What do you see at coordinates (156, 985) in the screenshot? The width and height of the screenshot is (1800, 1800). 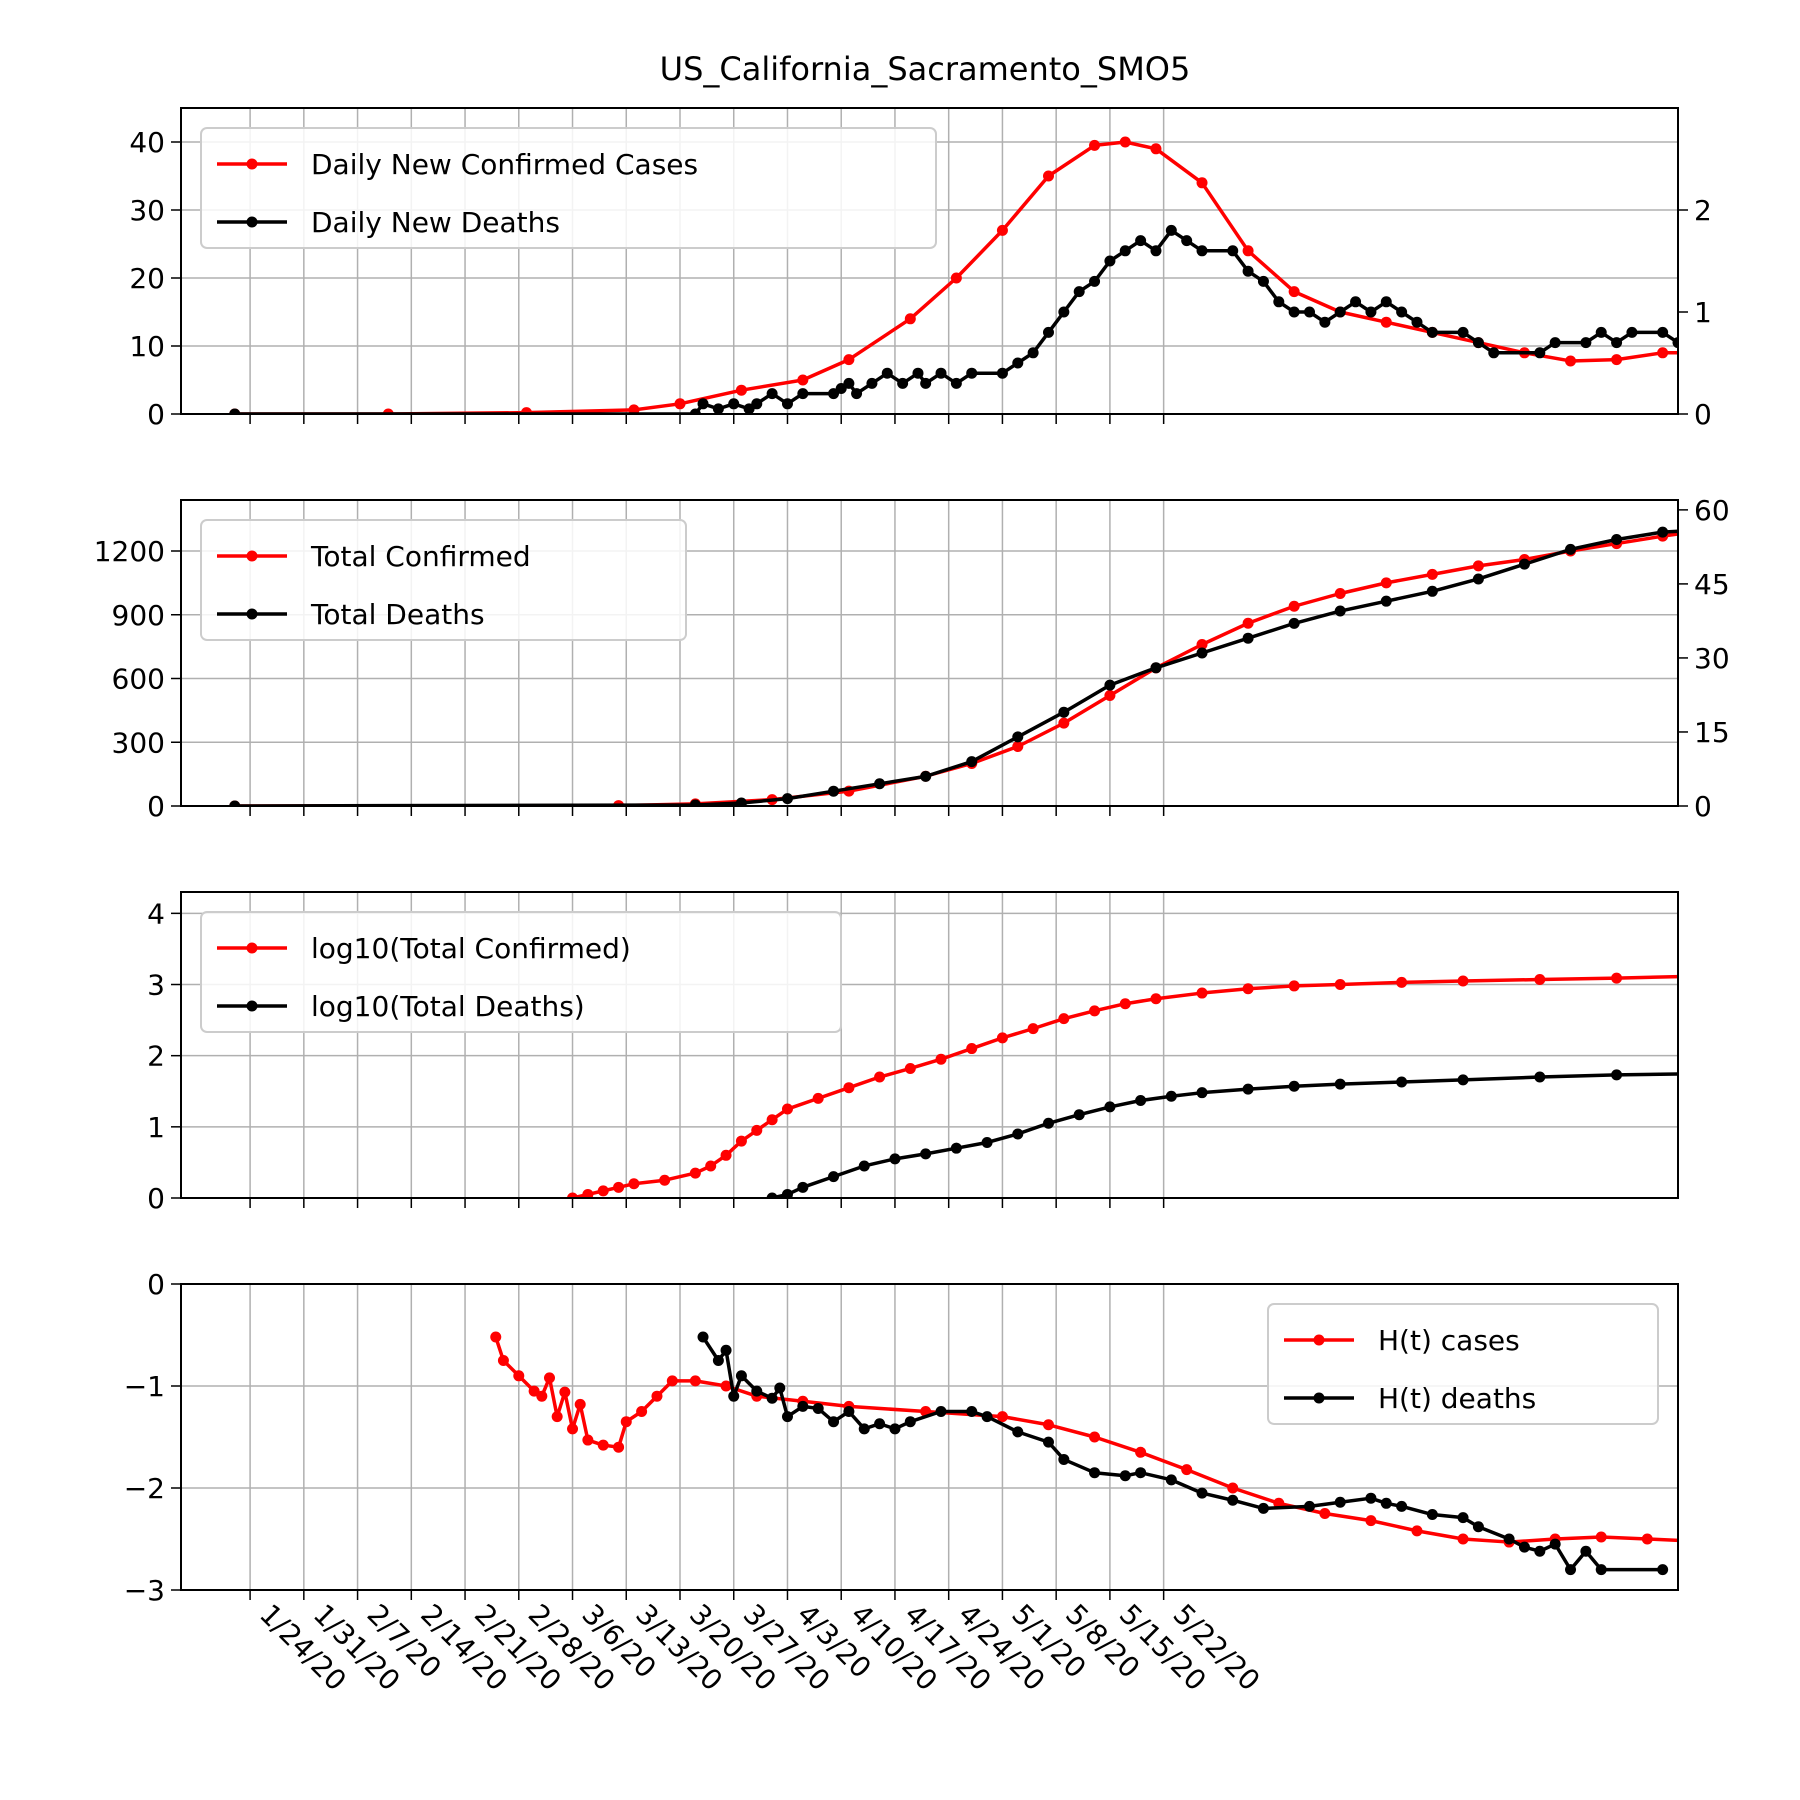 I see `y-tick-label: 3` at bounding box center [156, 985].